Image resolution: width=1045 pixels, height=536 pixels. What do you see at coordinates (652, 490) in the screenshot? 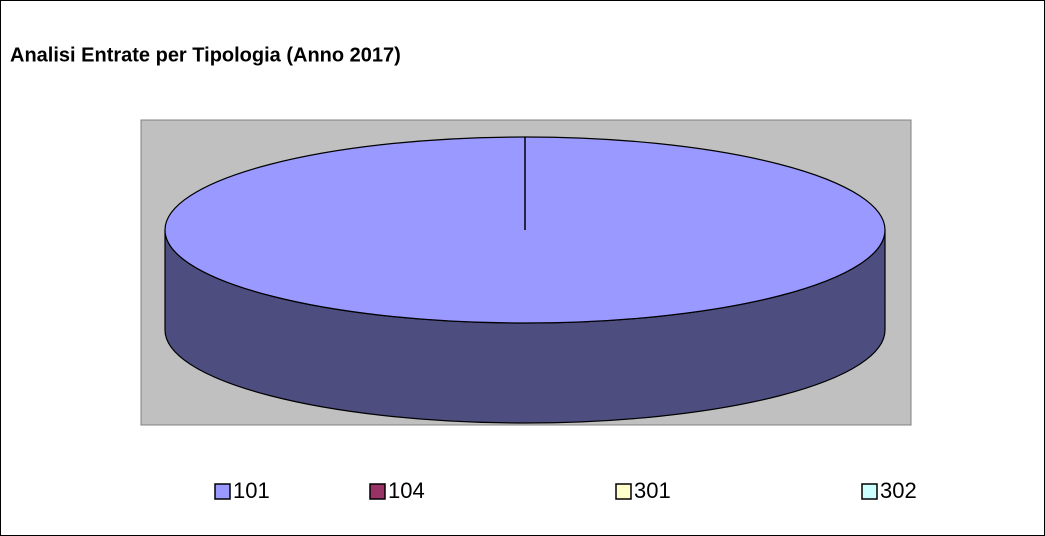
I see `legend-label: 301` at bounding box center [652, 490].